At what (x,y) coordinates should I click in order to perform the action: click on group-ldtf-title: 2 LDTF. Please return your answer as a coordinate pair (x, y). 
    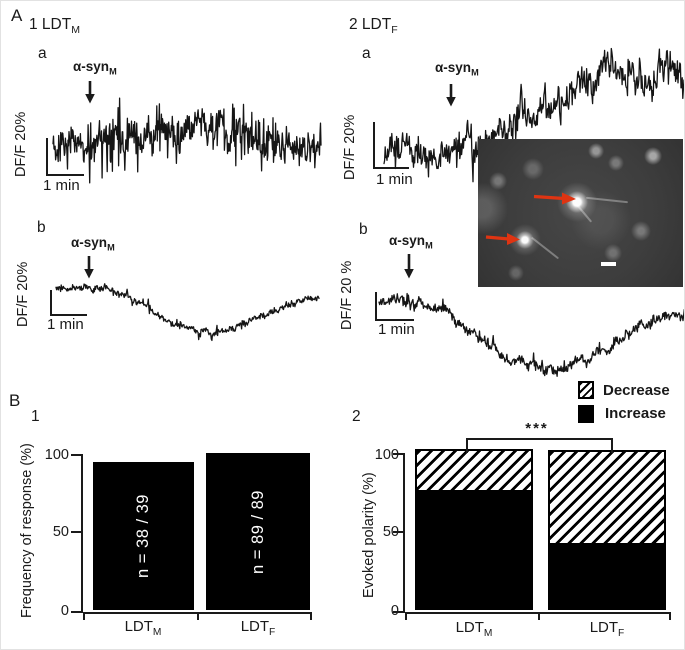
    Looking at the image, I should click on (373, 26).